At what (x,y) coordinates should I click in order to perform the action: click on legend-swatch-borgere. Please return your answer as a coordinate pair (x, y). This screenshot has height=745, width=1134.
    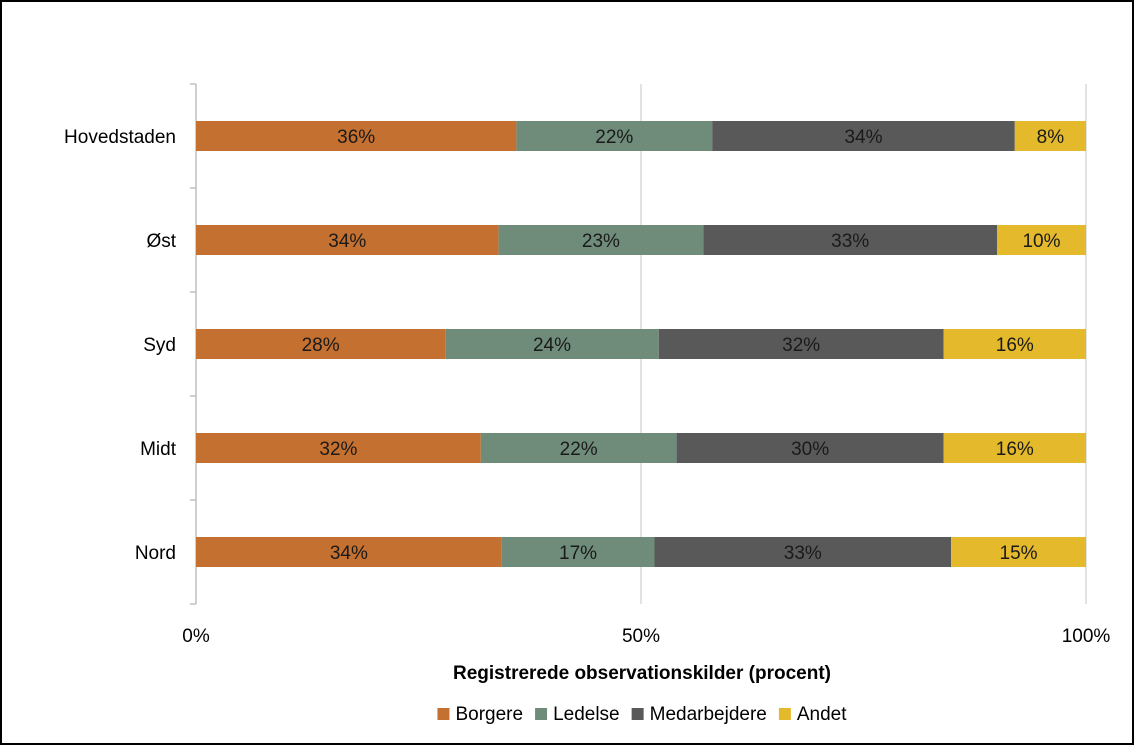
    Looking at the image, I should click on (443, 714).